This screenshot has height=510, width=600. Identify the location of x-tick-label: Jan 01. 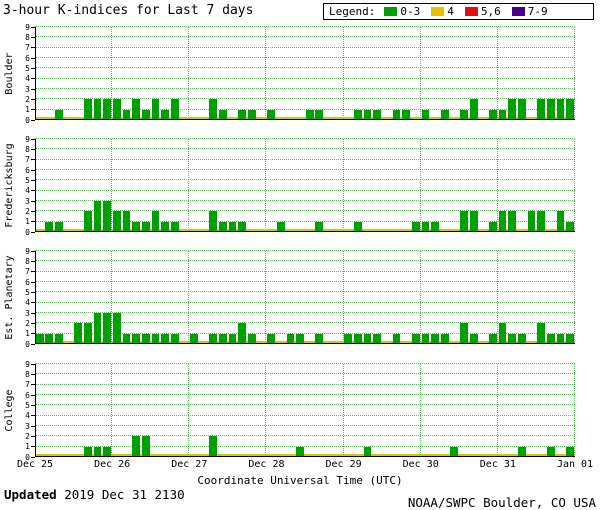
(575, 464).